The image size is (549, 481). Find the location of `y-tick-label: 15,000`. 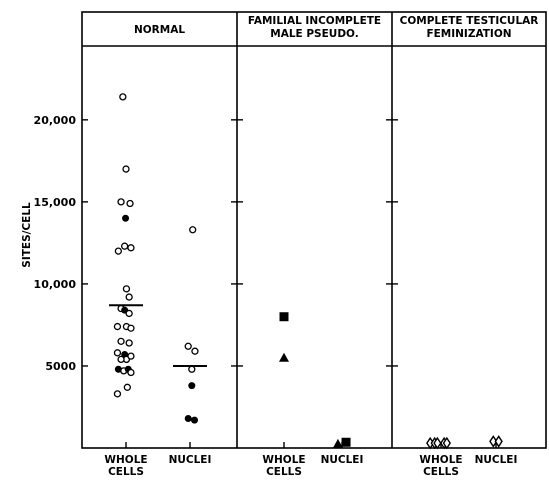

y-tick-label: 15,000 is located at coordinates (55, 202).